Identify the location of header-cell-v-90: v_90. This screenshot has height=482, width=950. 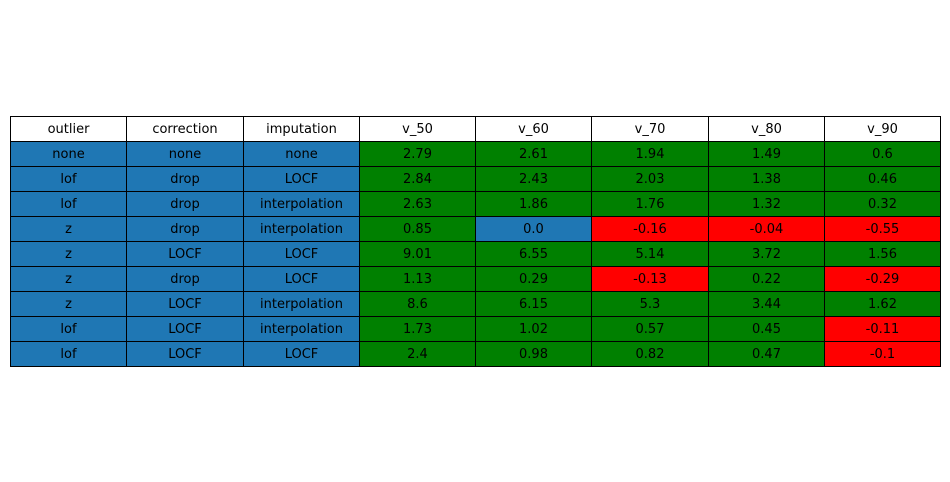
(882, 129).